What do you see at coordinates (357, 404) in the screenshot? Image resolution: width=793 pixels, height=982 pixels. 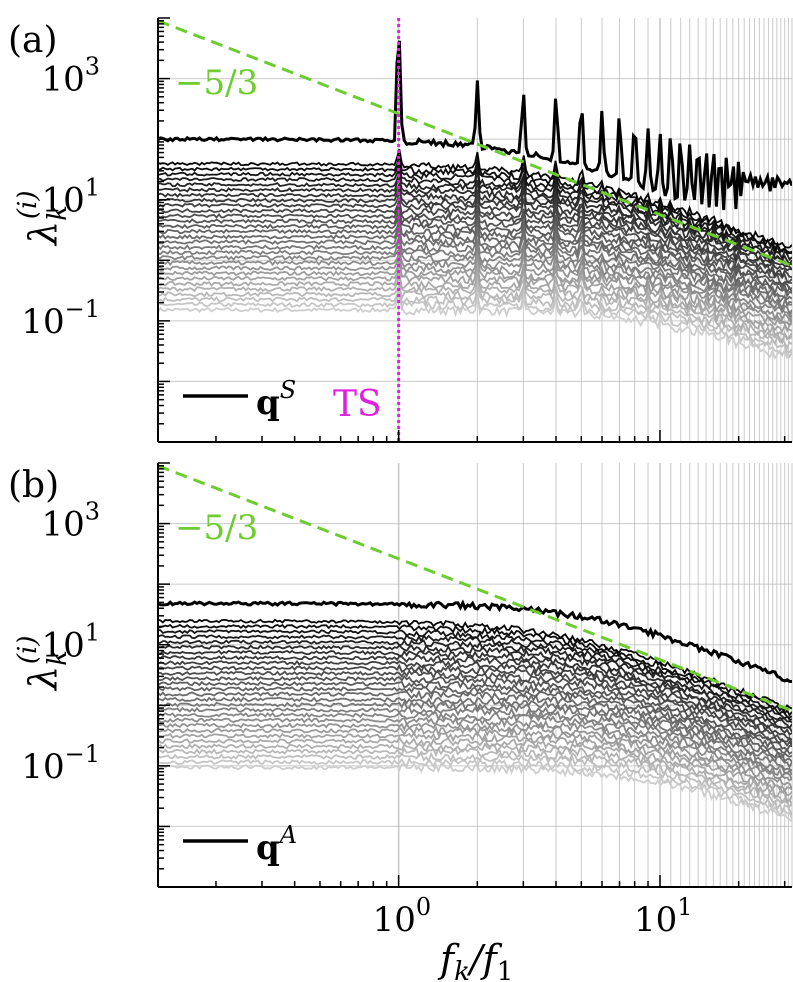 I see `ts-label: TS` at bounding box center [357, 404].